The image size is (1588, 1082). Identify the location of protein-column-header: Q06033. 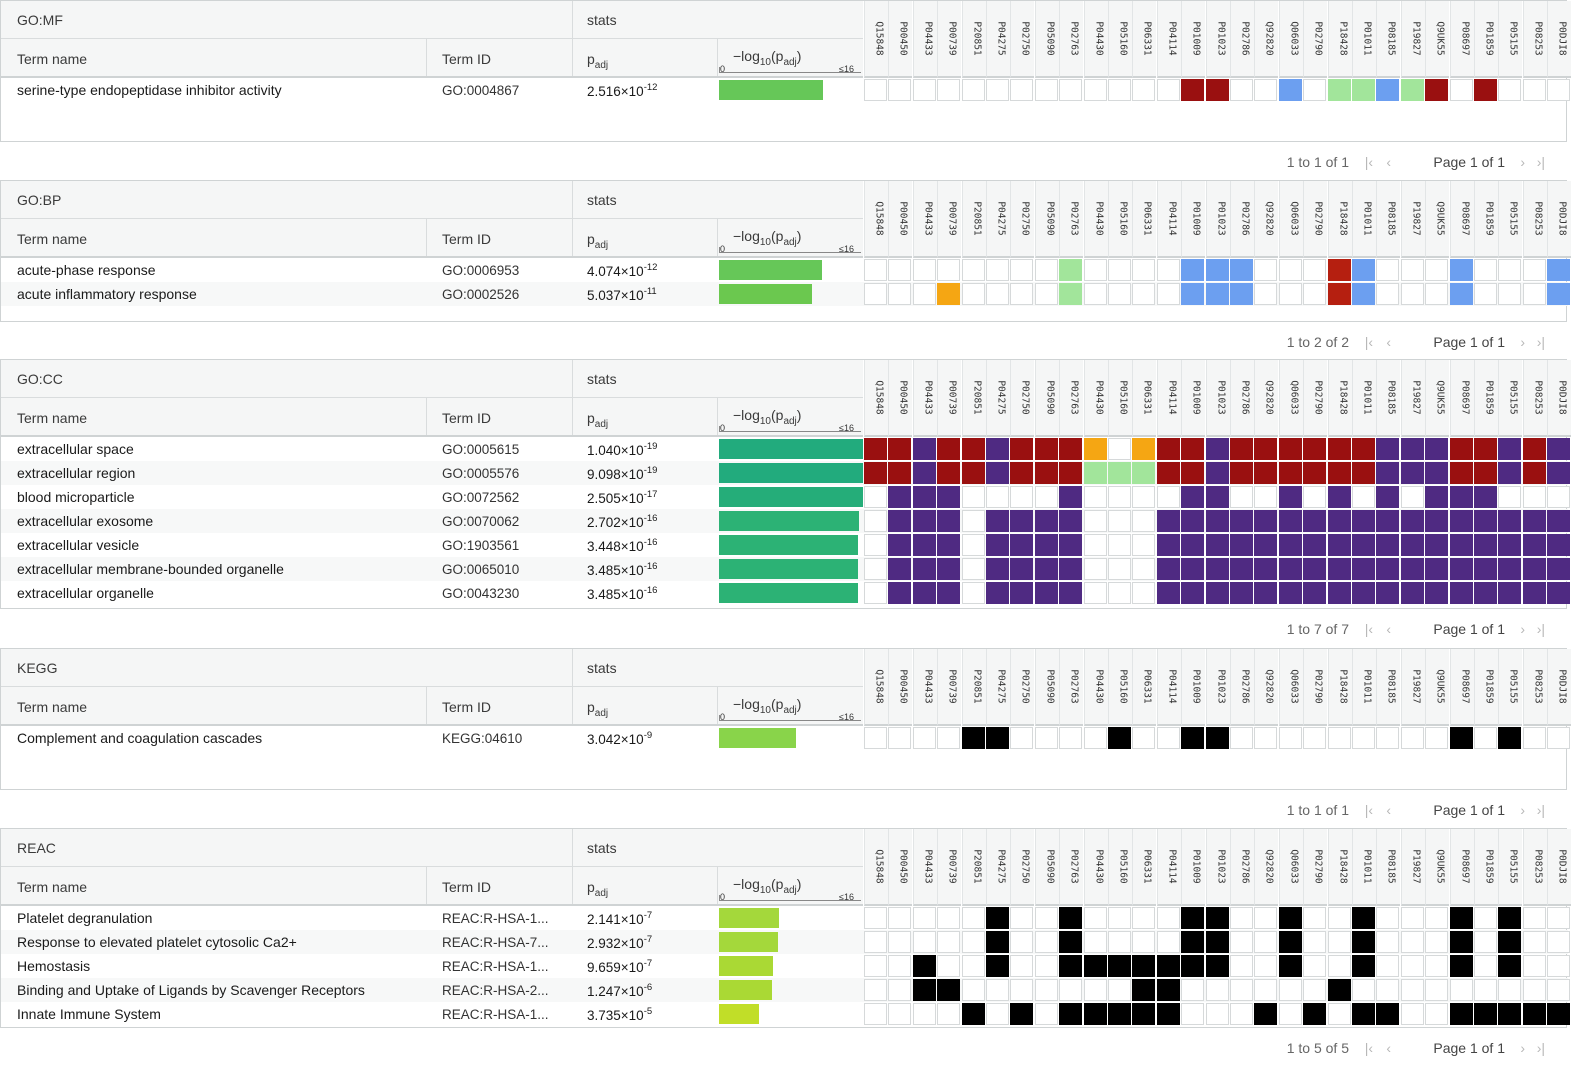
(1290, 867).